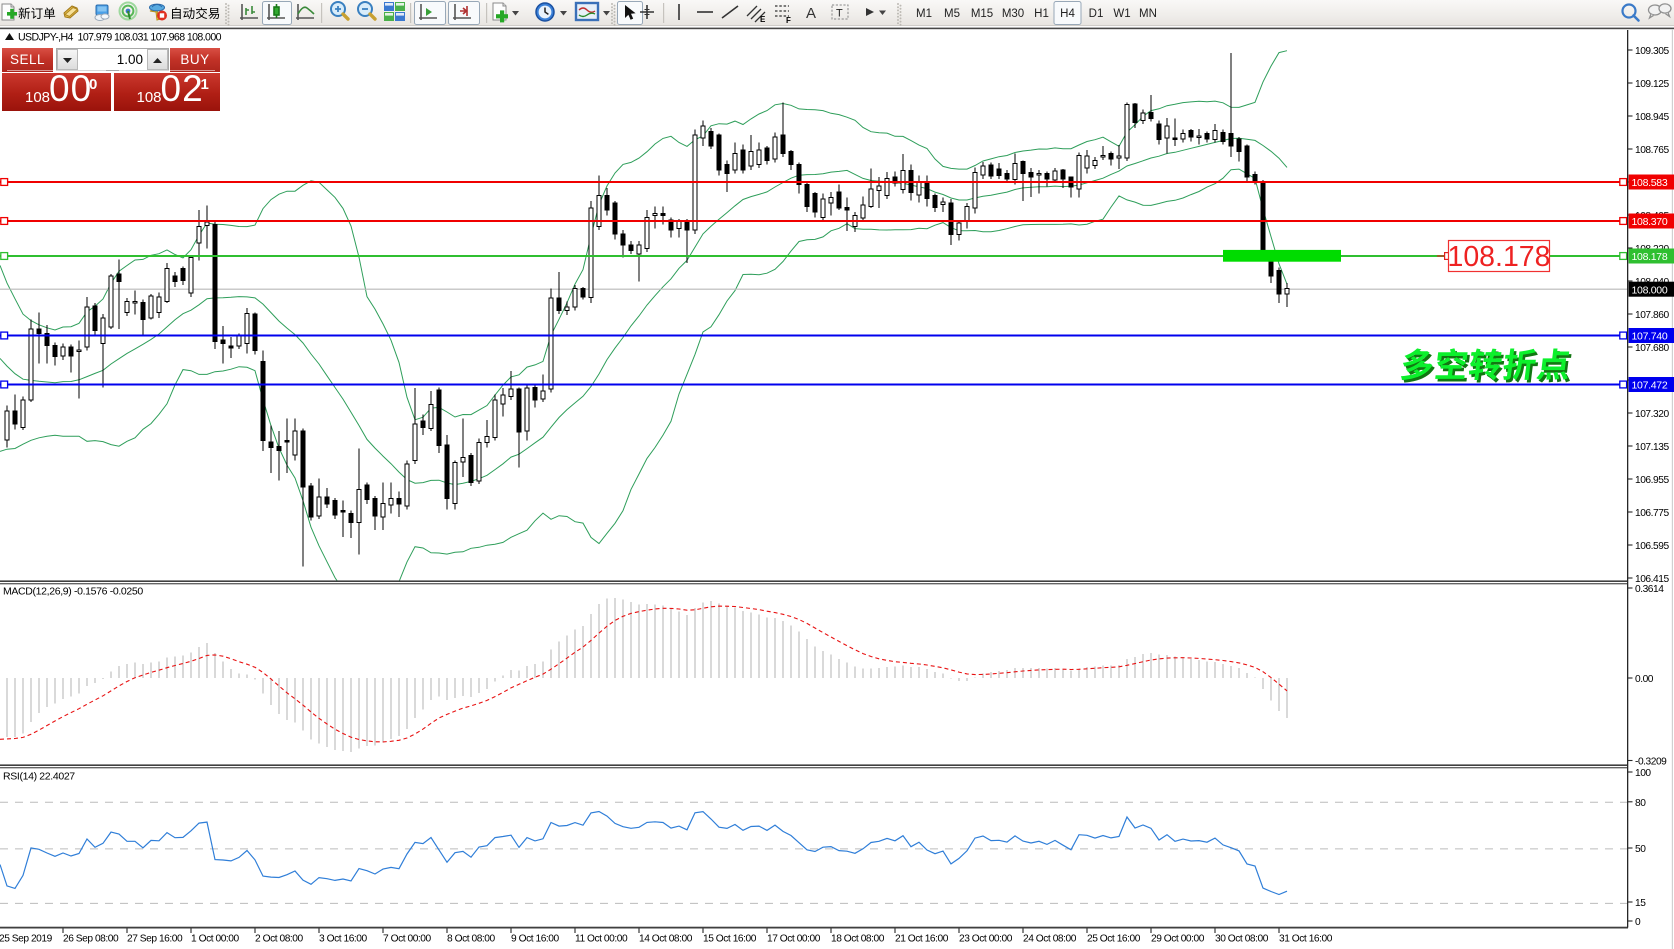 The width and height of the screenshot is (1674, 949). What do you see at coordinates (952, 14) in the screenshot?
I see `svg-text: M5` at bounding box center [952, 14].